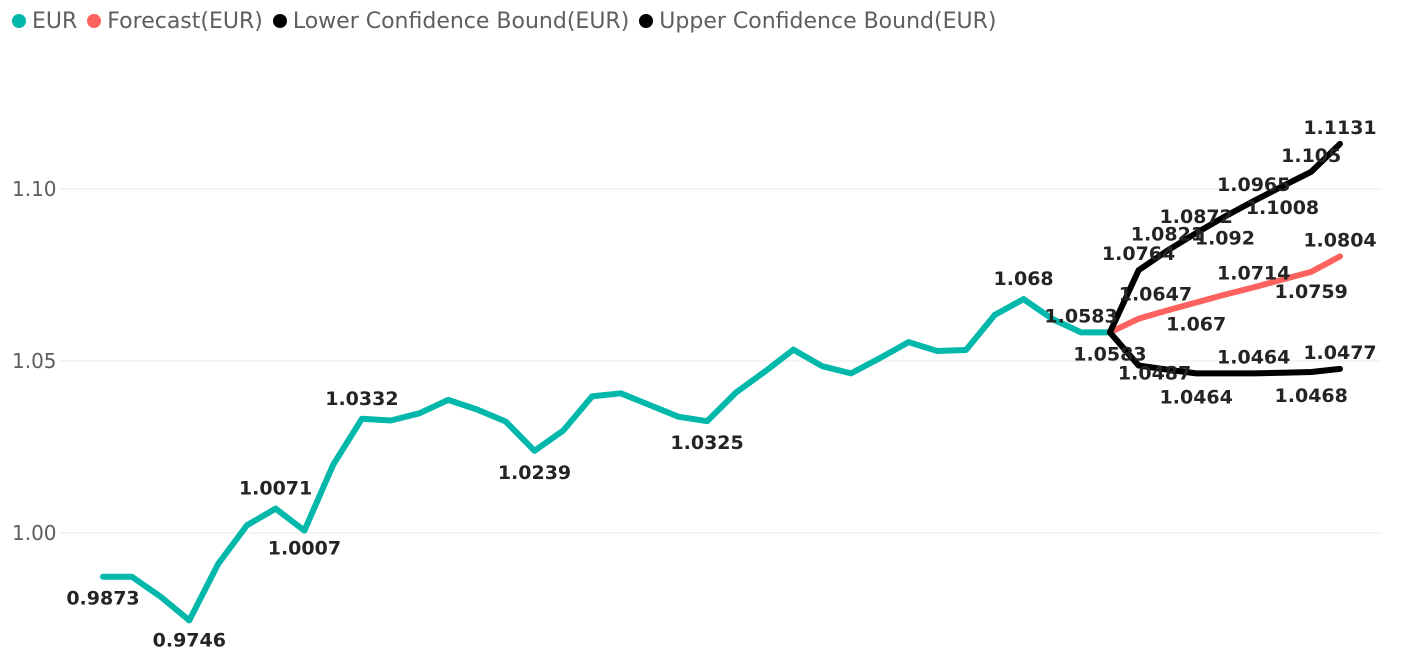  I want to click on data-label: 1.0965, so click(1253, 185).